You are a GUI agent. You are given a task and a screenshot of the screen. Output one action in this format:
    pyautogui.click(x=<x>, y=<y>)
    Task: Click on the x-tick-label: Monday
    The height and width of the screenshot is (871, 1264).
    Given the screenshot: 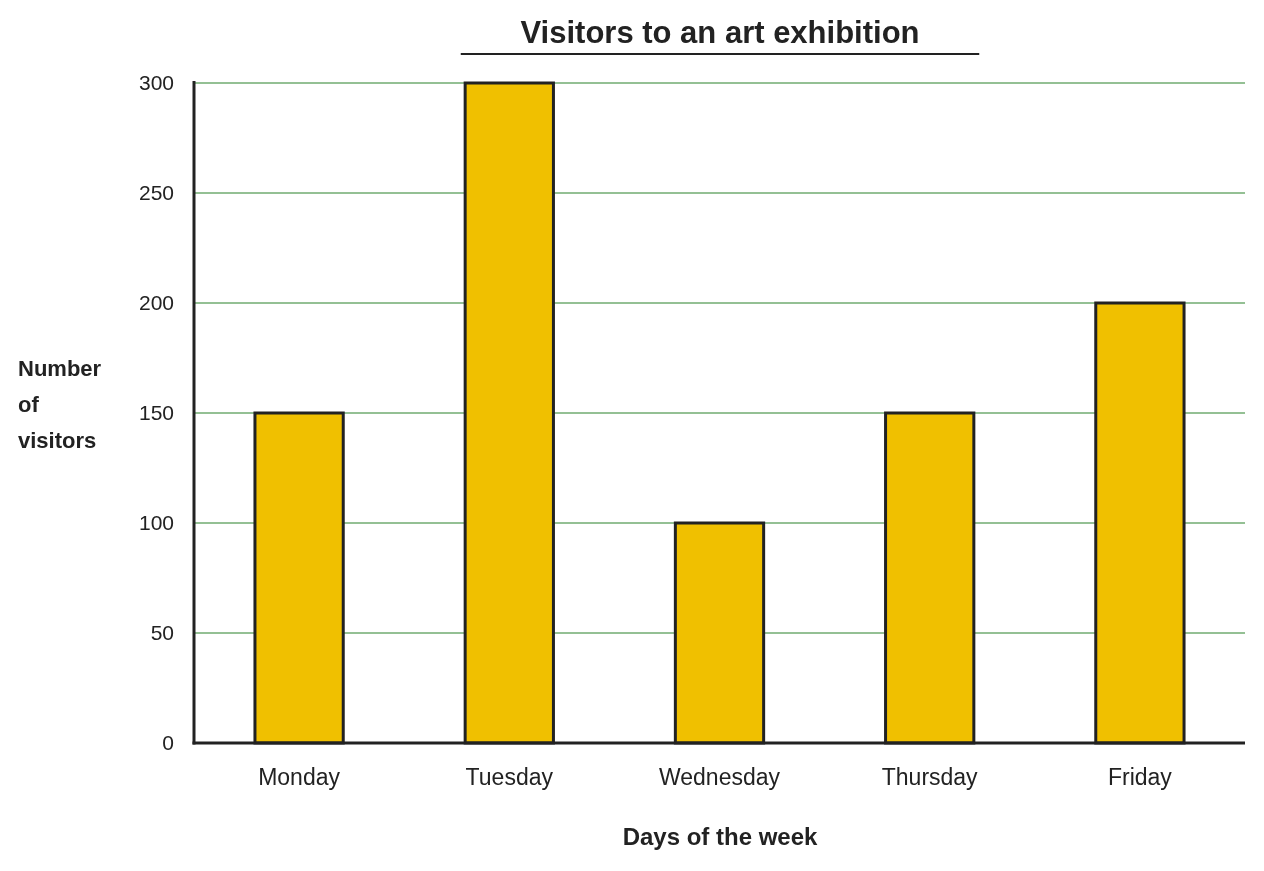 What is the action you would take?
    pyautogui.click(x=299, y=777)
    